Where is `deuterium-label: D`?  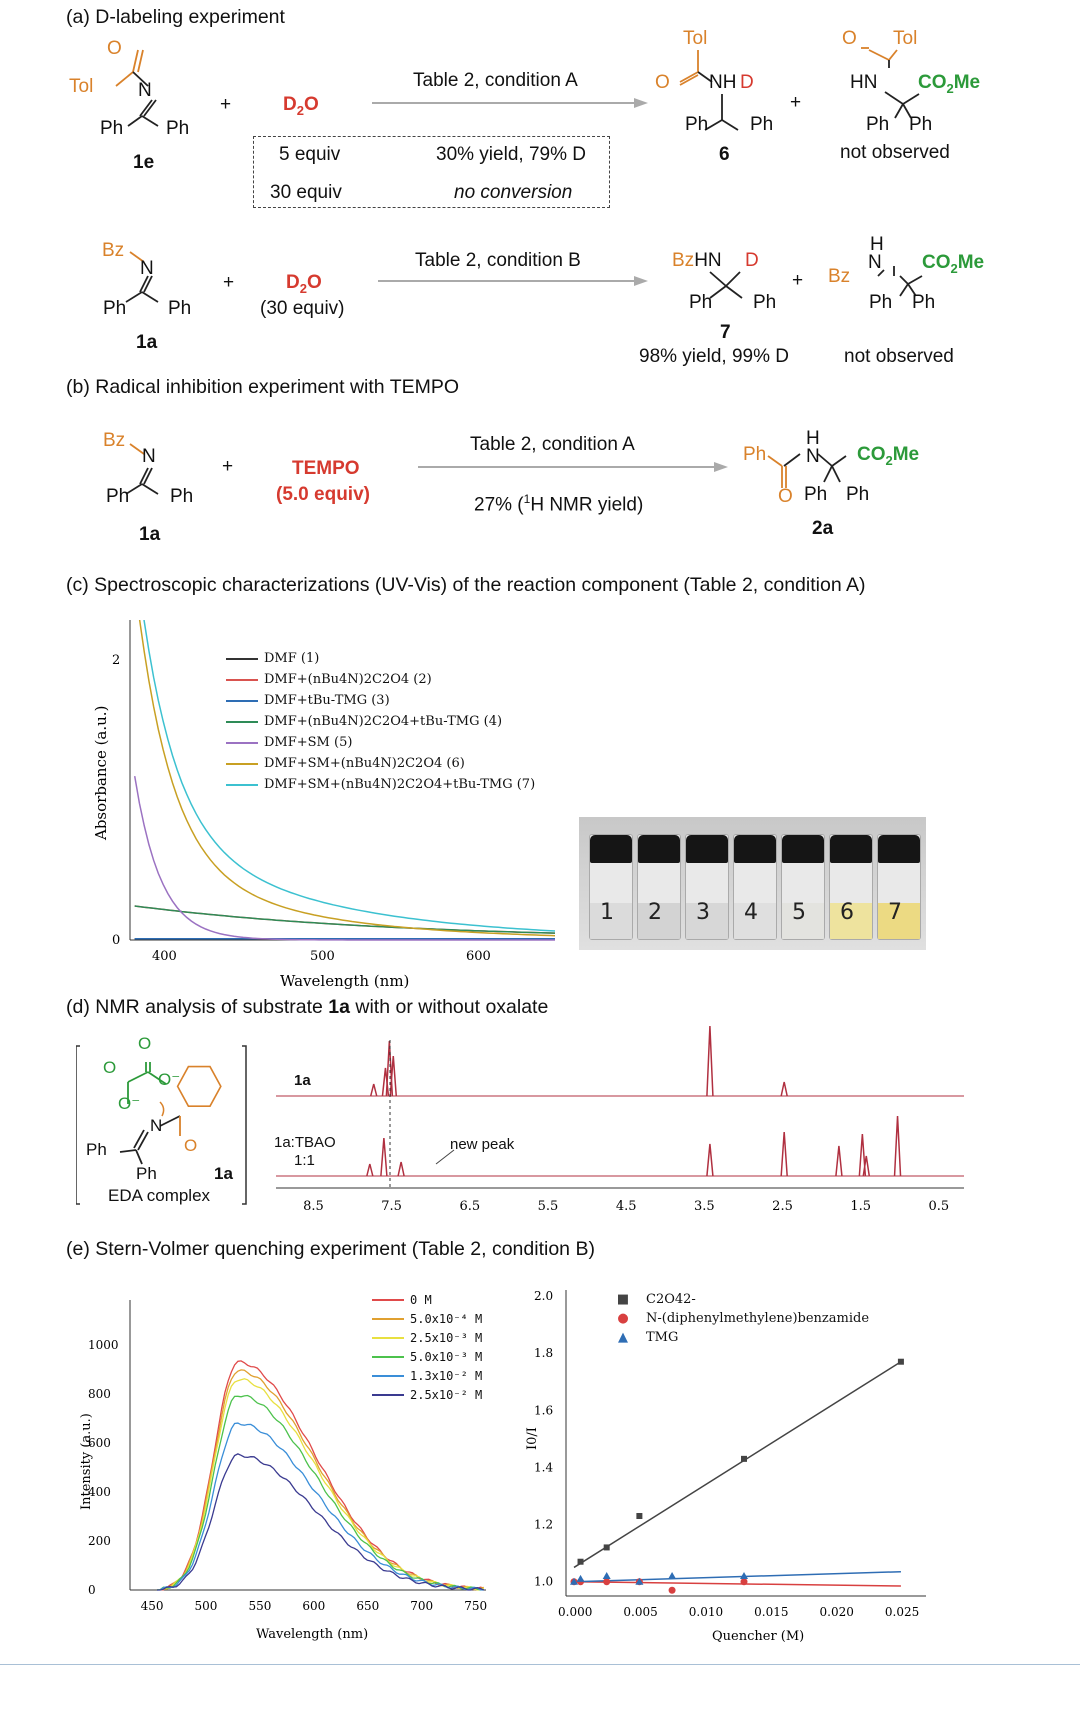 deuterium-label: D is located at coordinates (752, 260).